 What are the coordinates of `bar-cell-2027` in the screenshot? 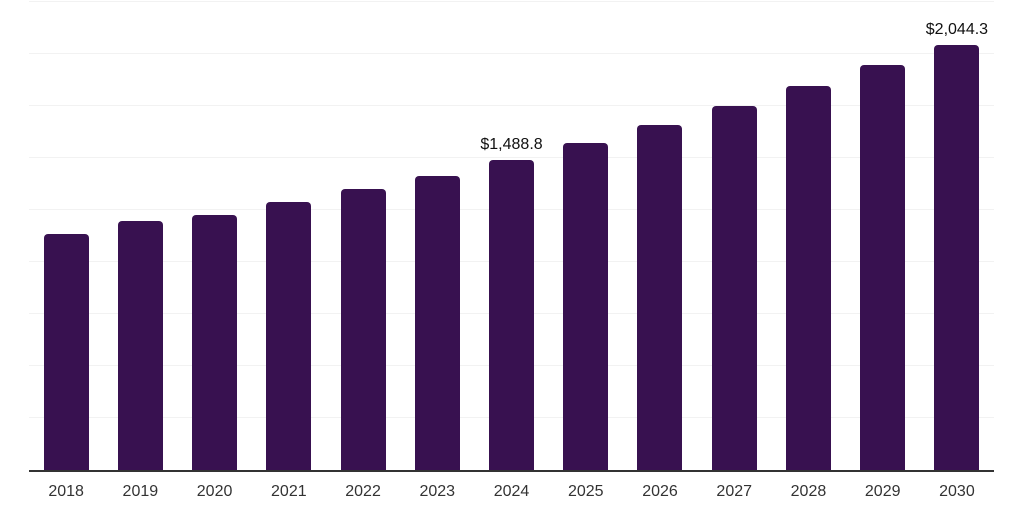 It's located at (734, 236).